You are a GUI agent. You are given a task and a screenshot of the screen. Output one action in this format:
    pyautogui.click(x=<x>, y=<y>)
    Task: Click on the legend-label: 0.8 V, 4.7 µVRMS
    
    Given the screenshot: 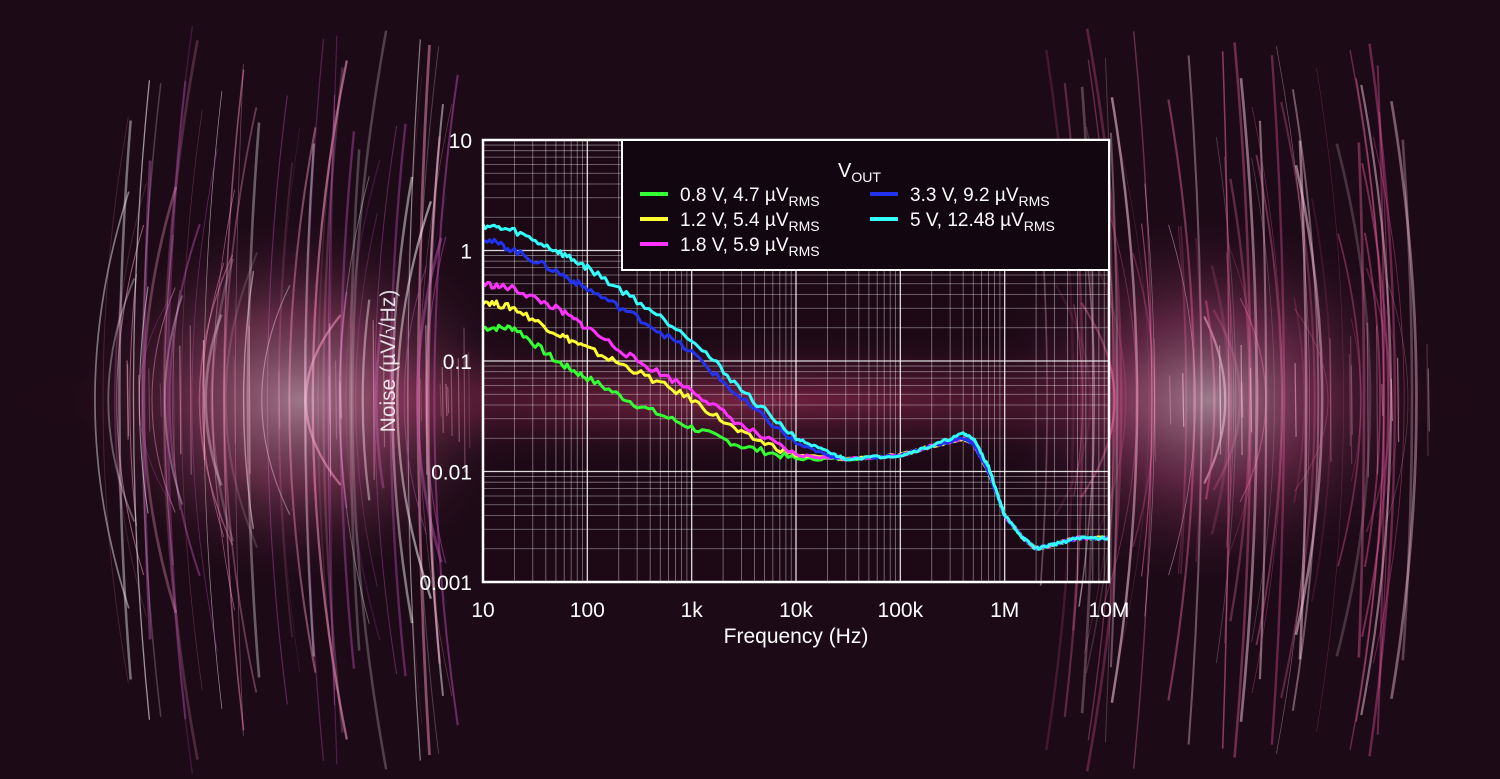 What is the action you would take?
    pyautogui.click(x=750, y=197)
    